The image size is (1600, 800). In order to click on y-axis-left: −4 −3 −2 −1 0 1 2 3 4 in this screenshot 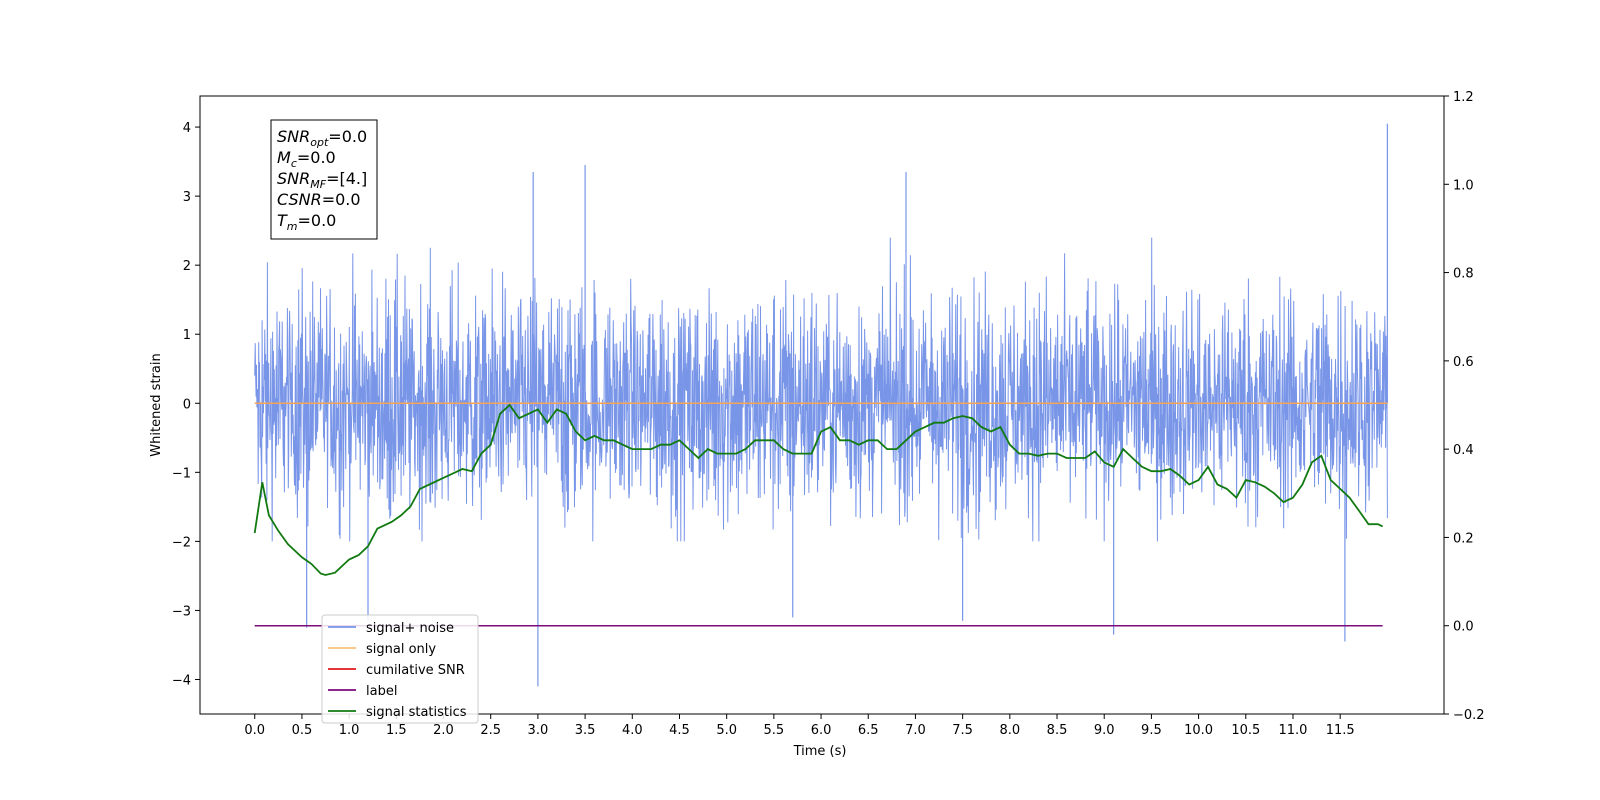, I will do `click(186, 404)`.